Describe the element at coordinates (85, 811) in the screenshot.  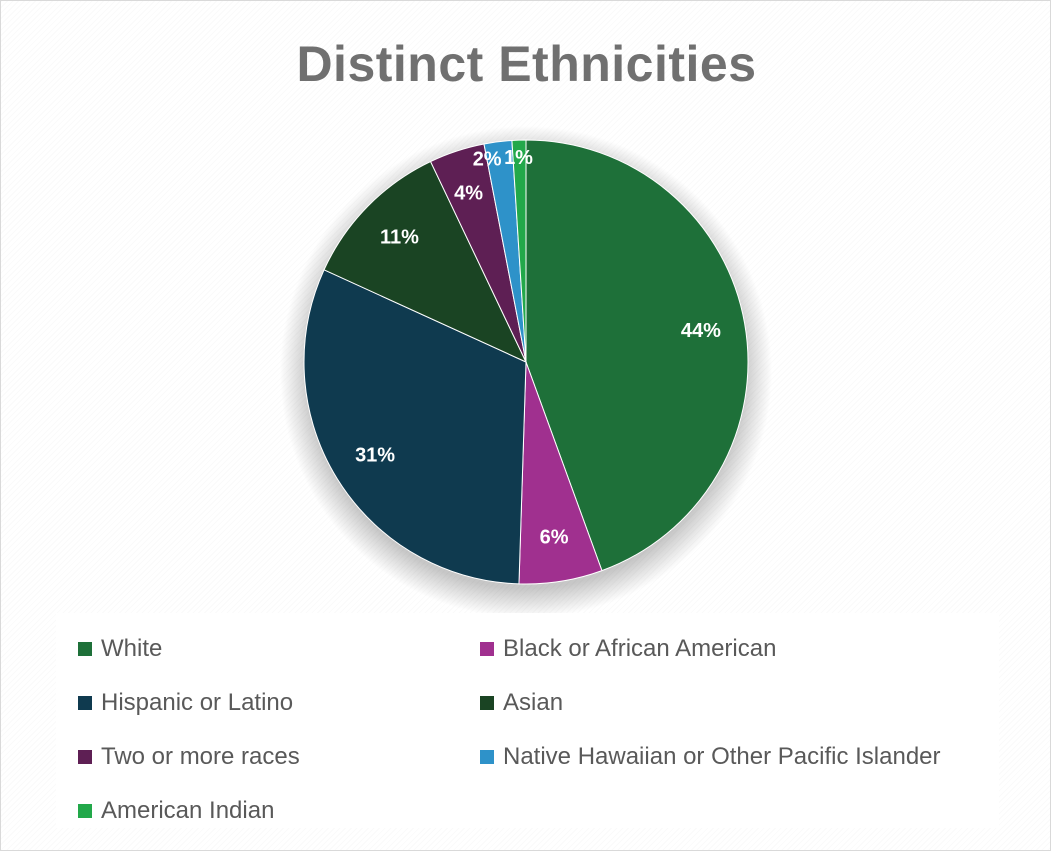
I see `legend-swatch-american-indian` at that location.